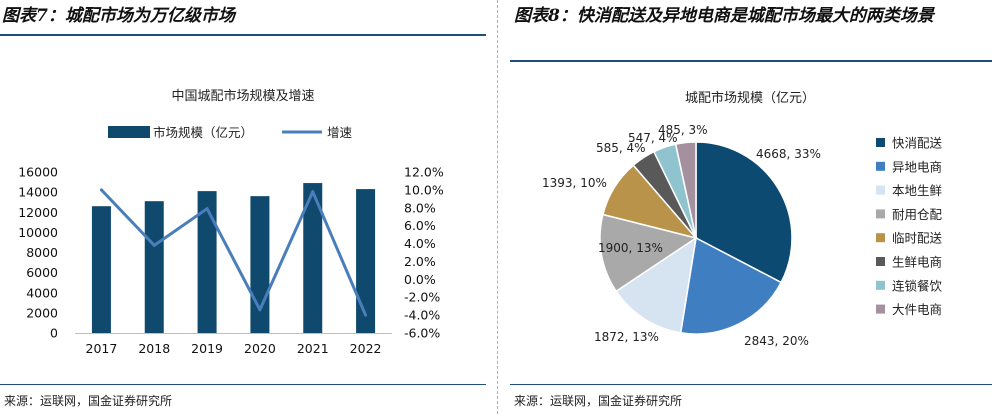 Image resolution: width=992 pixels, height=414 pixels. What do you see at coordinates (917, 214) in the screenshot?
I see `legend-label: 耐用仓配` at bounding box center [917, 214].